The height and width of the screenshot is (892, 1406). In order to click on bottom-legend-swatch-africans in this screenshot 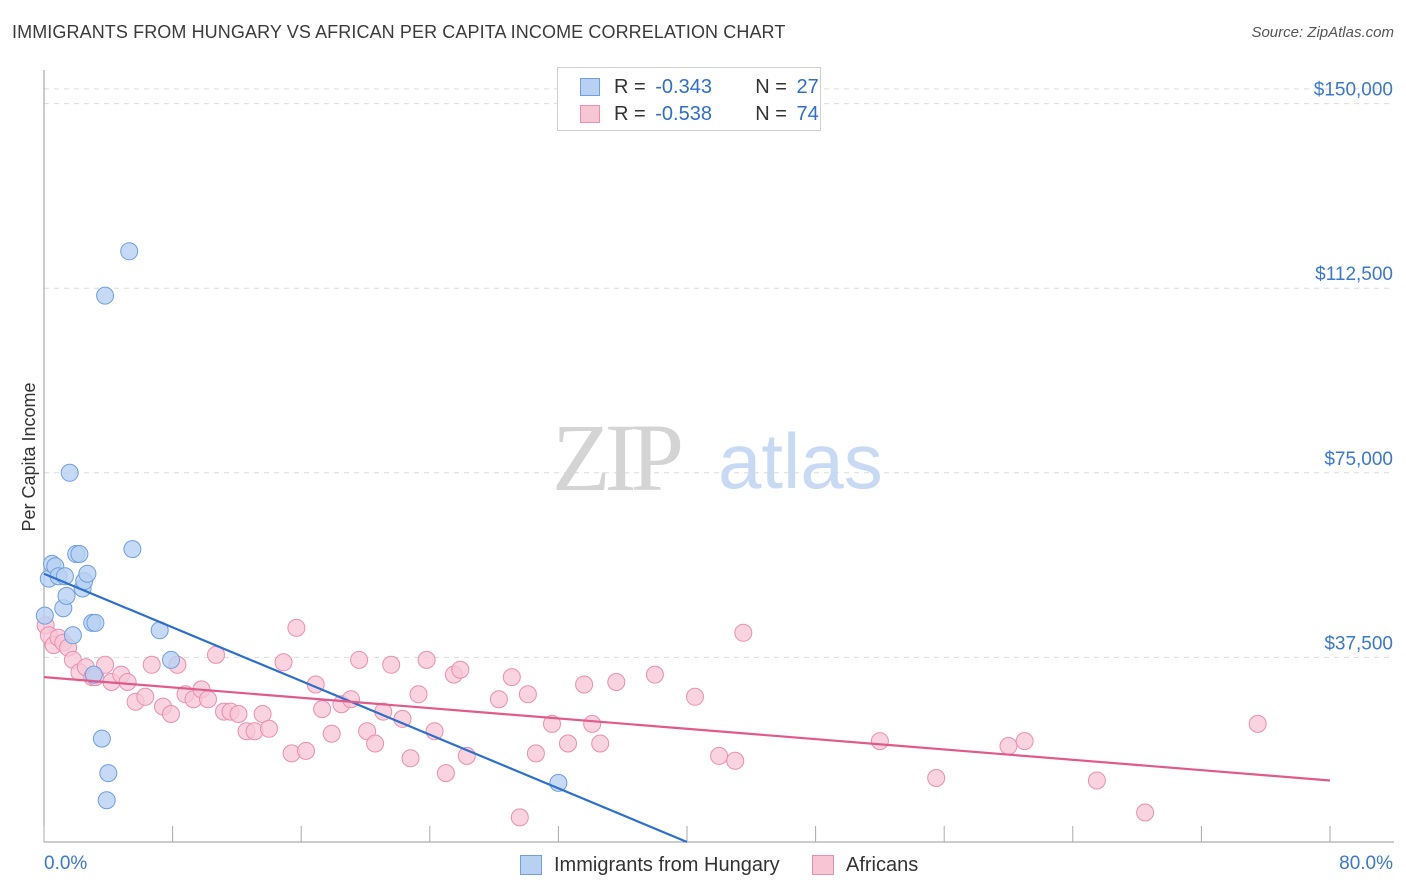, I will do `click(823, 865)`.